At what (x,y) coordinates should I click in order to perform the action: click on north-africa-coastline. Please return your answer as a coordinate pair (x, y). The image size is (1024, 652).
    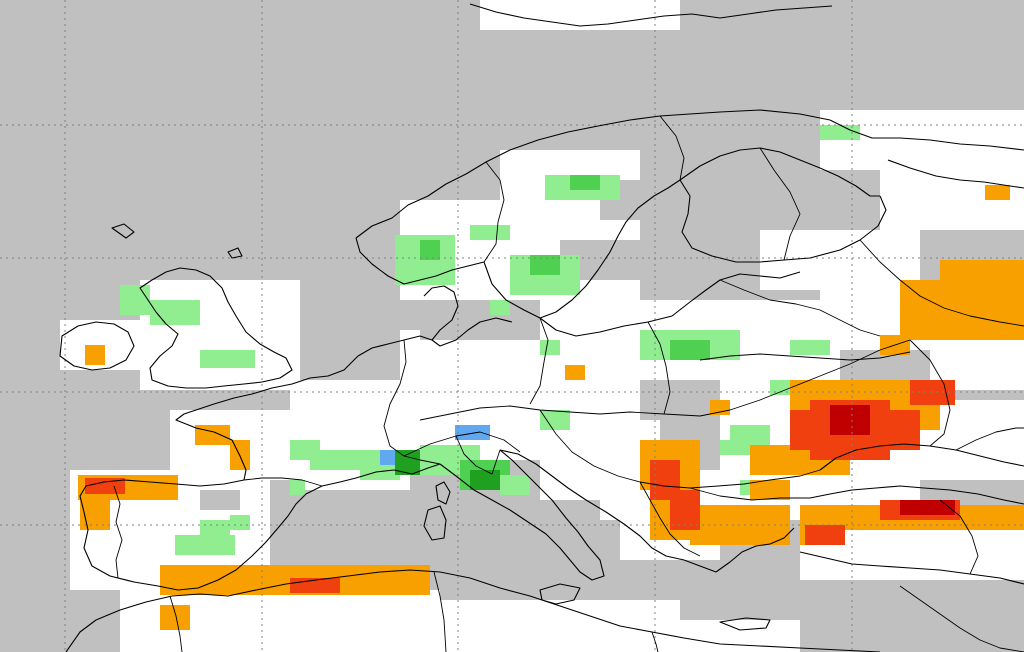
    Looking at the image, I should click on (473, 610).